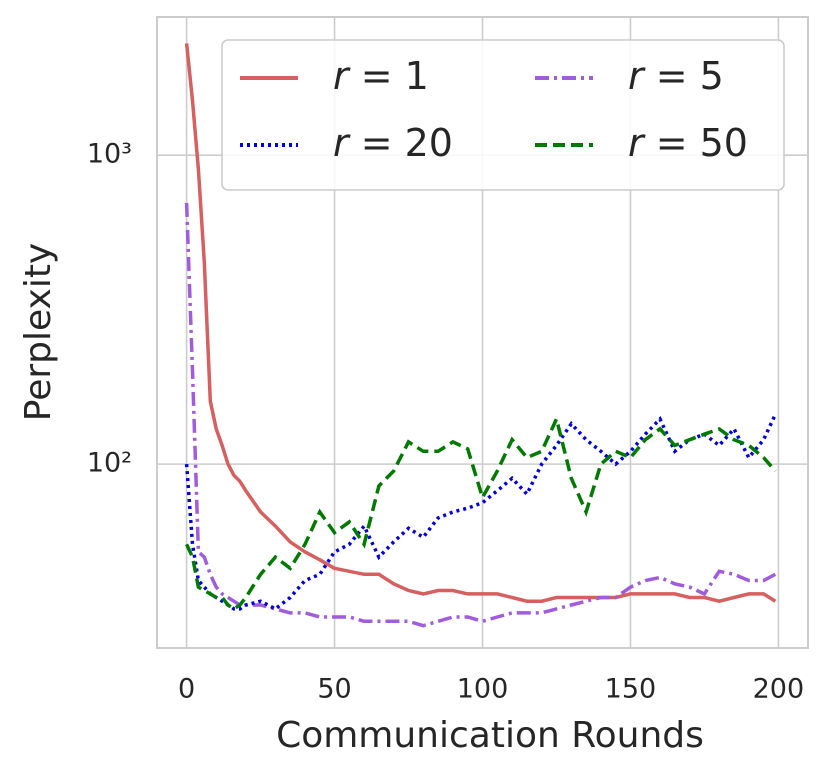 This screenshot has width=831, height=782. Describe the element at coordinates (490, 735) in the screenshot. I see `x-axis-label: Communication Rounds` at that location.